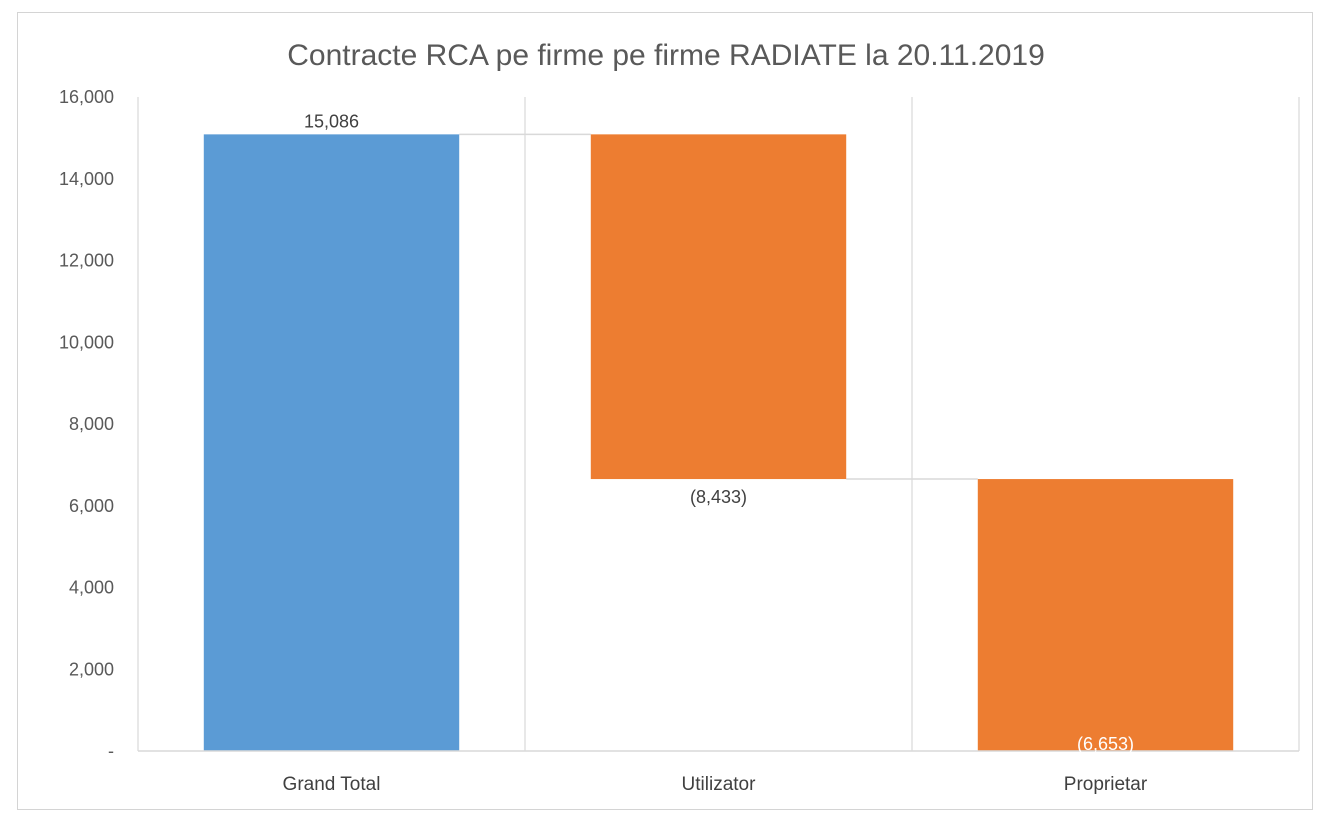 This screenshot has width=1342, height=840. Describe the element at coordinates (331, 442) in the screenshot. I see `bar-grand-total` at that location.